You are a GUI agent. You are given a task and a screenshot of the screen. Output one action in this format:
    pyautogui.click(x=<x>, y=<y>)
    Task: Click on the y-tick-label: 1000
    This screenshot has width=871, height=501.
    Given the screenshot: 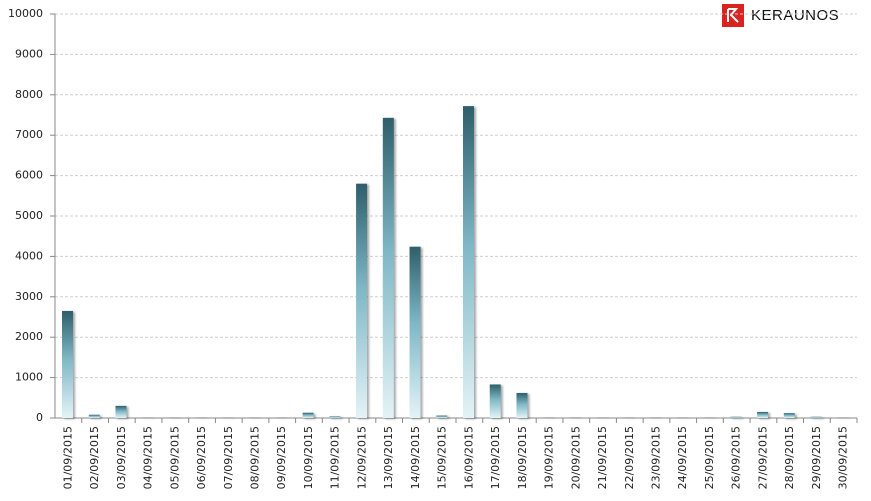 What is the action you would take?
    pyautogui.click(x=29, y=377)
    